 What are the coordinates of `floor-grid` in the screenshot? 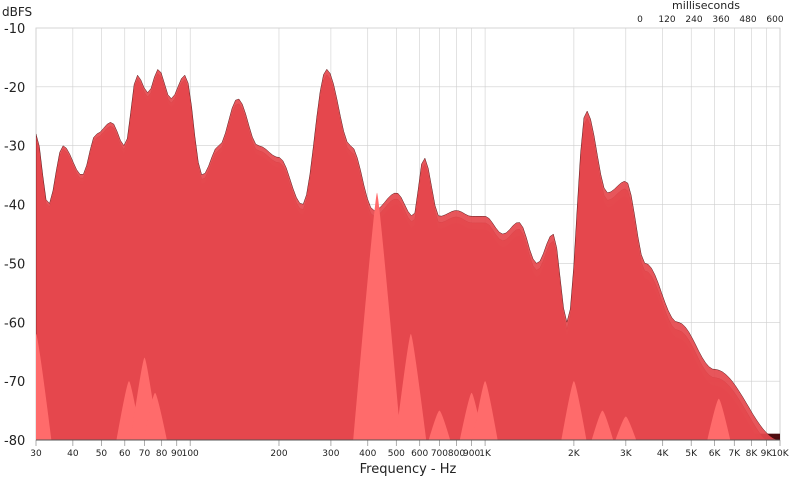 It's located at (408, 442).